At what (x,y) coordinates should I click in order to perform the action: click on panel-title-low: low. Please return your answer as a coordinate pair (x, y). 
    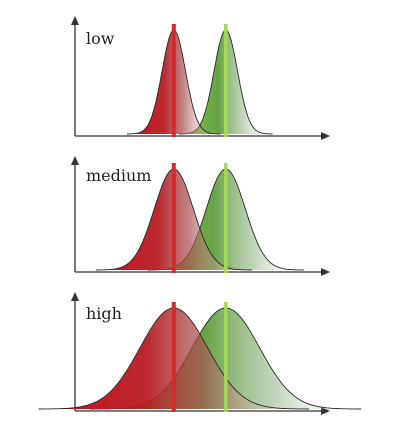
    Looking at the image, I should click on (100, 38).